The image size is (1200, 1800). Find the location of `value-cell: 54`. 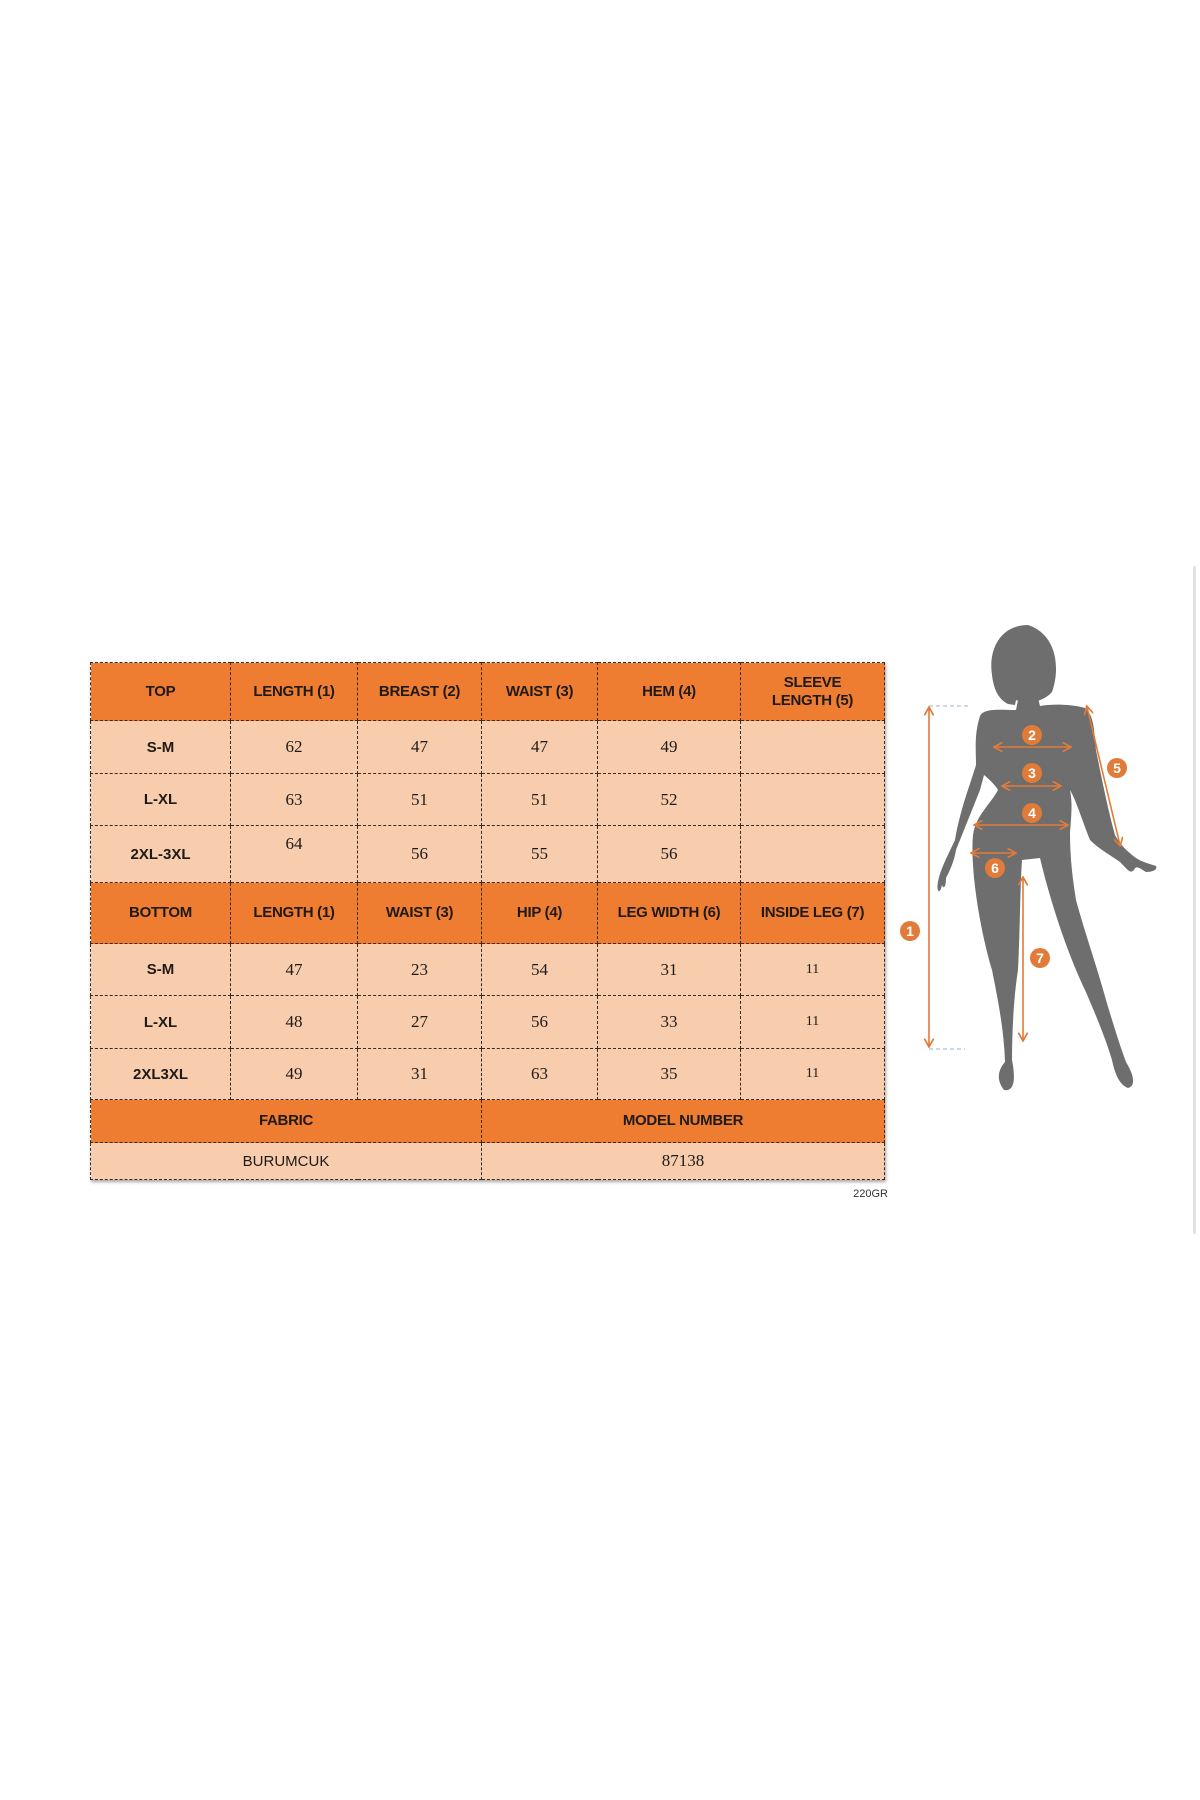

value-cell: 54 is located at coordinates (539, 969).